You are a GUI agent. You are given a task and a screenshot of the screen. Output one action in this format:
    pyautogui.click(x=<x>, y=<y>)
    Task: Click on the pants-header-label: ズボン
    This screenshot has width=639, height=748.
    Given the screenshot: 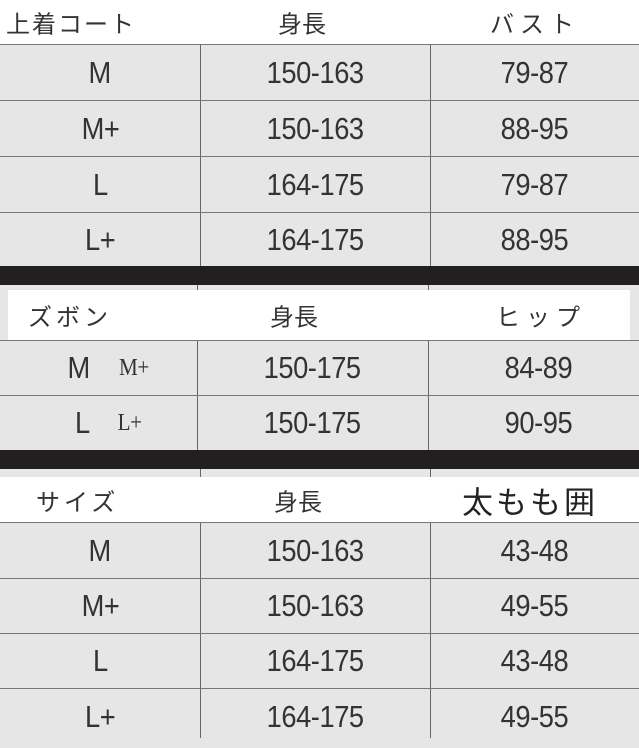 What is the action you would take?
    pyautogui.click(x=70, y=317)
    